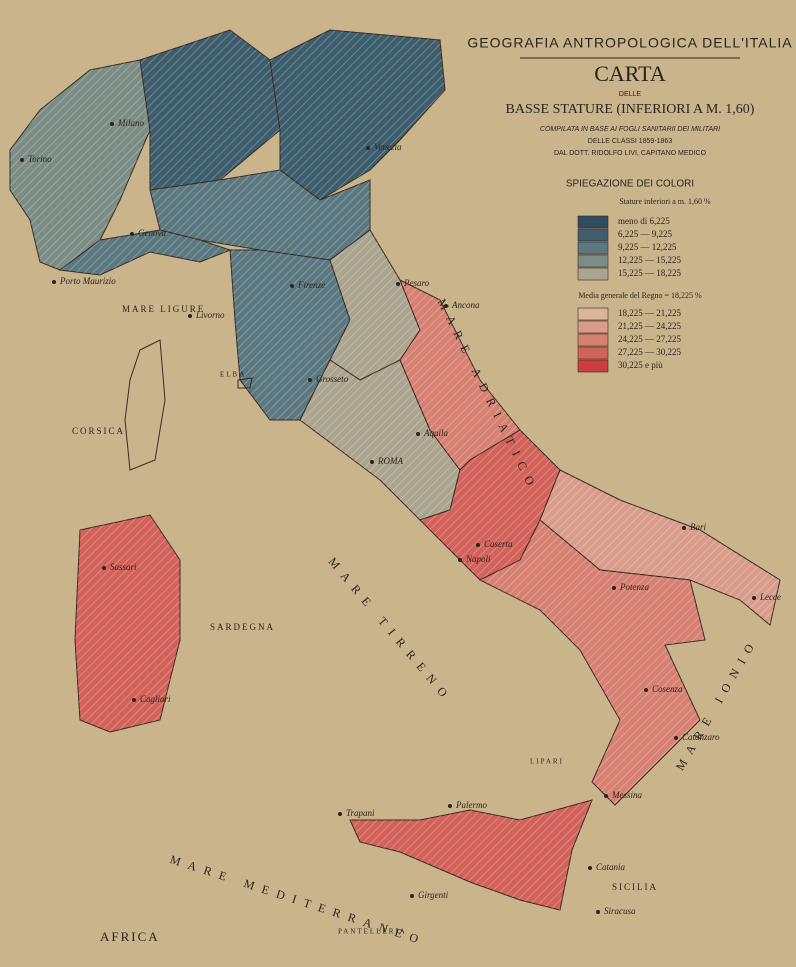  What do you see at coordinates (611, 867) in the screenshot?
I see `place-label: Catania` at bounding box center [611, 867].